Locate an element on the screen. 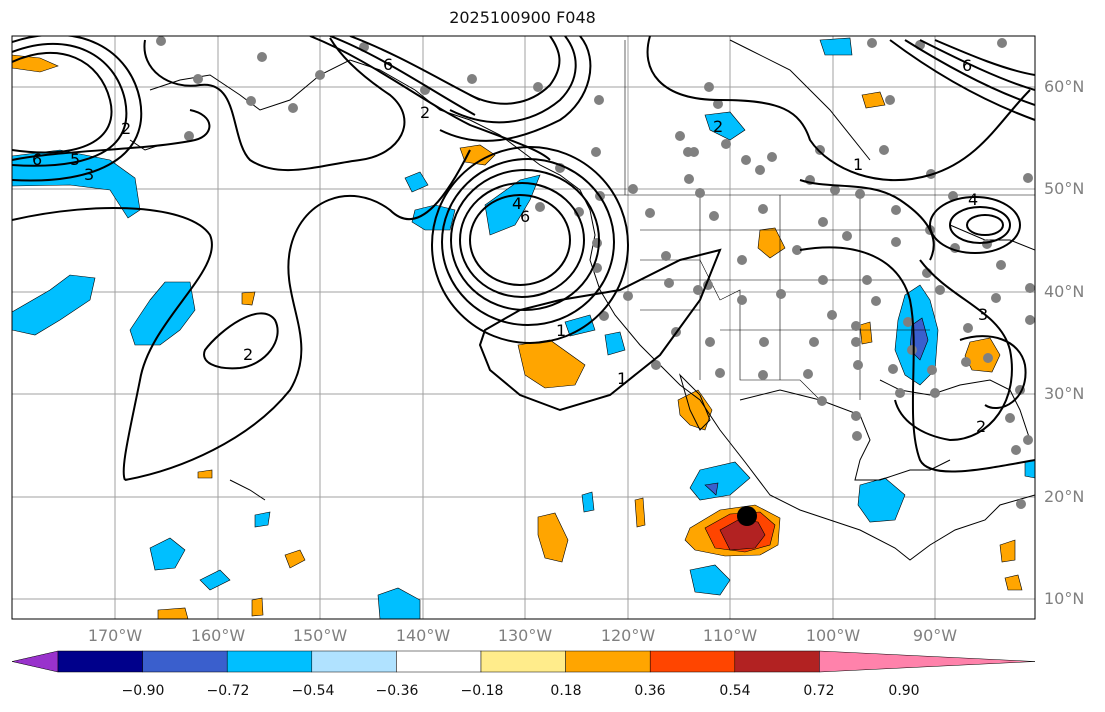  lat-label: 10°N is located at coordinates (1064, 598).